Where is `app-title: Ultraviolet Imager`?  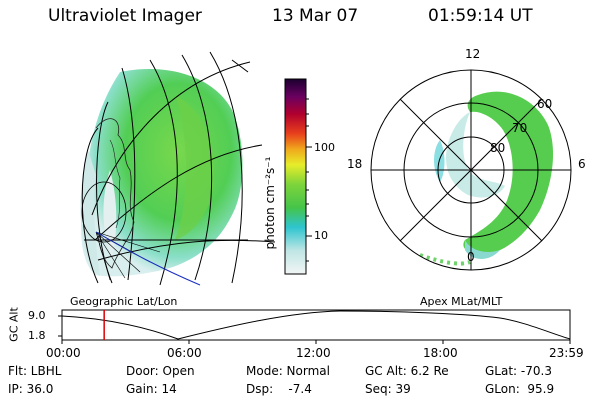 app-title: Ultraviolet Imager is located at coordinates (125, 16).